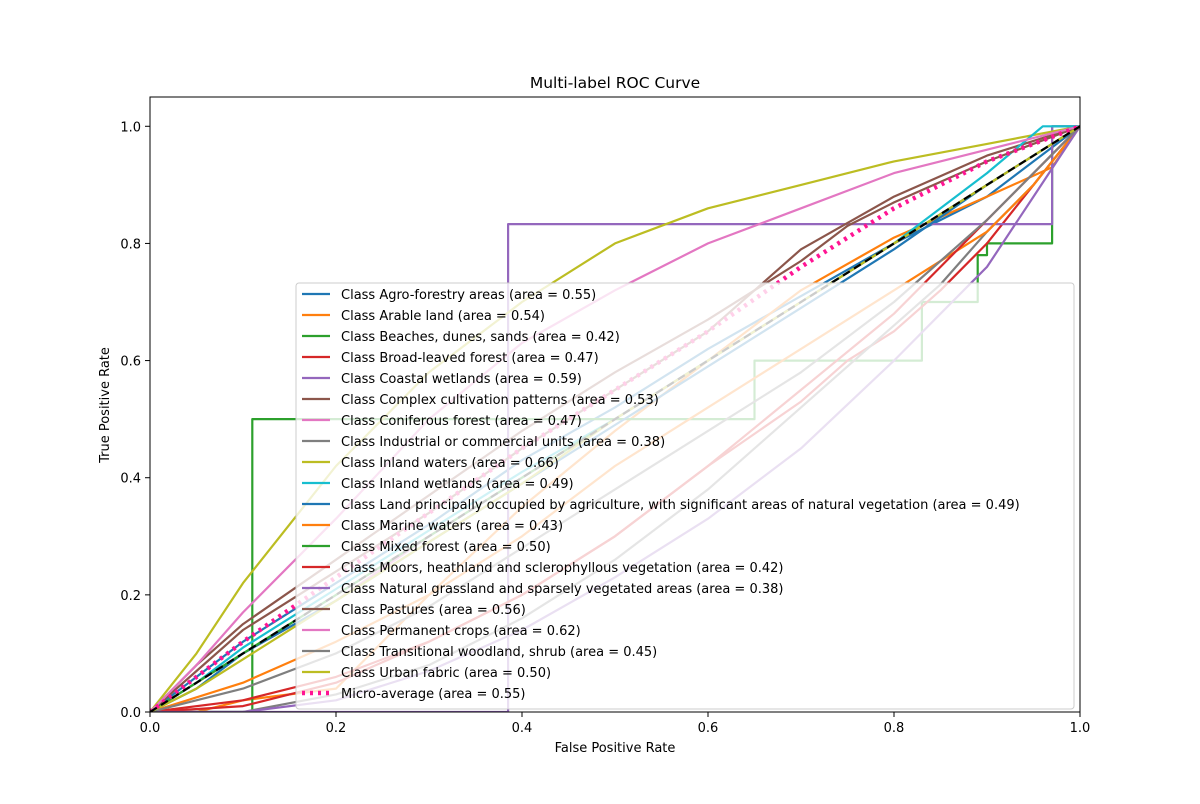 Image resolution: width=1200 pixels, height=804 pixels. Describe the element at coordinates (522, 728) in the screenshot. I see `x-tick-label-2: 0.4` at that location.